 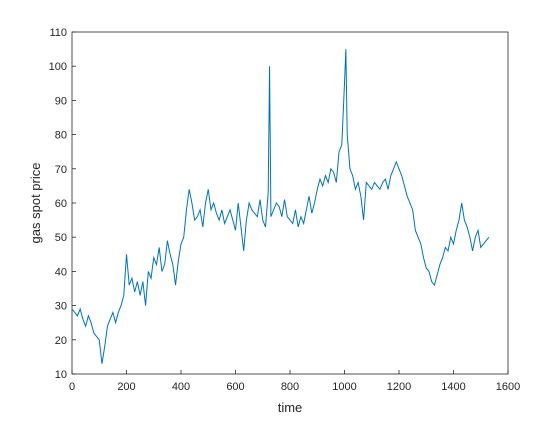 I want to click on x-tick-label: 1200, so click(x=399, y=387).